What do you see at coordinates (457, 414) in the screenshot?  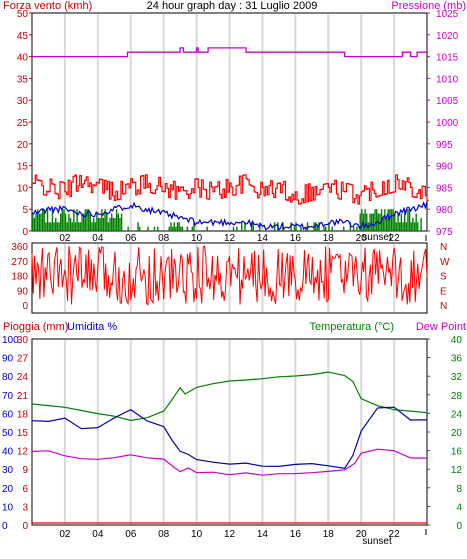 I see `temperature-tick-label: 24` at bounding box center [457, 414].